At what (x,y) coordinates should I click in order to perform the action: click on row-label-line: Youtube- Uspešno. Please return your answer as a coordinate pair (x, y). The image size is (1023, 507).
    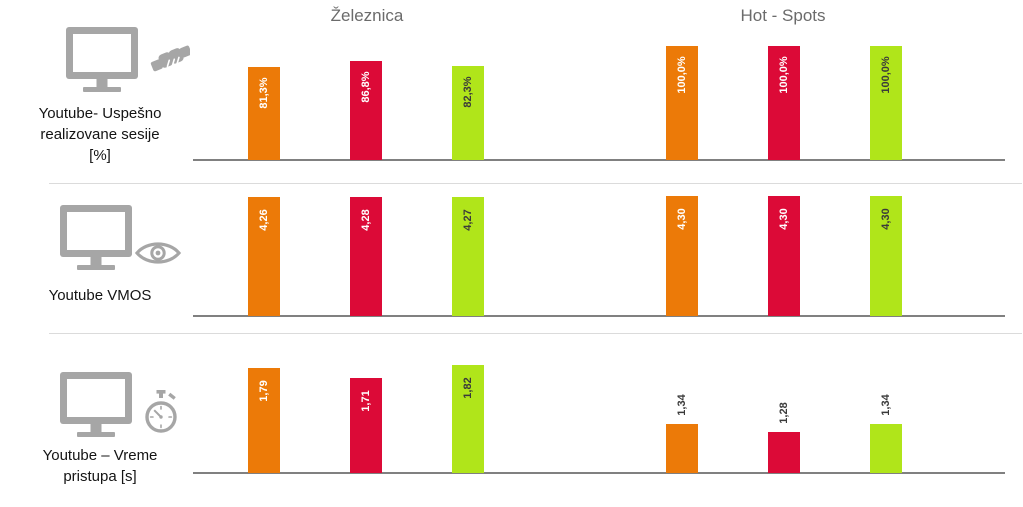
    Looking at the image, I should click on (100, 113).